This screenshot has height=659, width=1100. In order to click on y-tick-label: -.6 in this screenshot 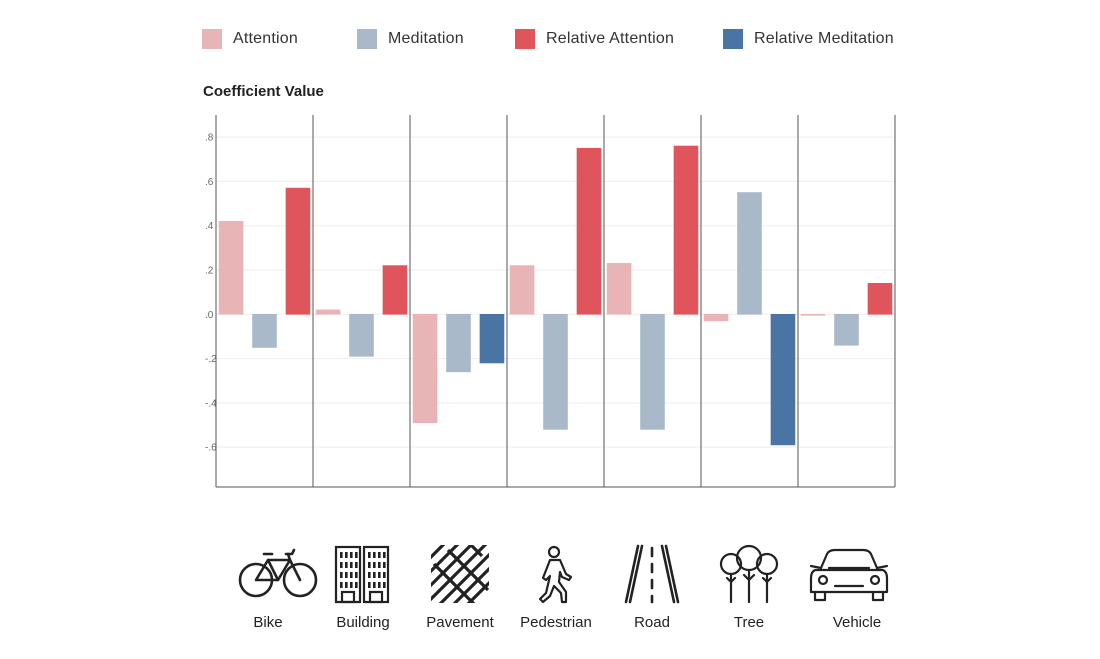, I will do `click(211, 448)`.